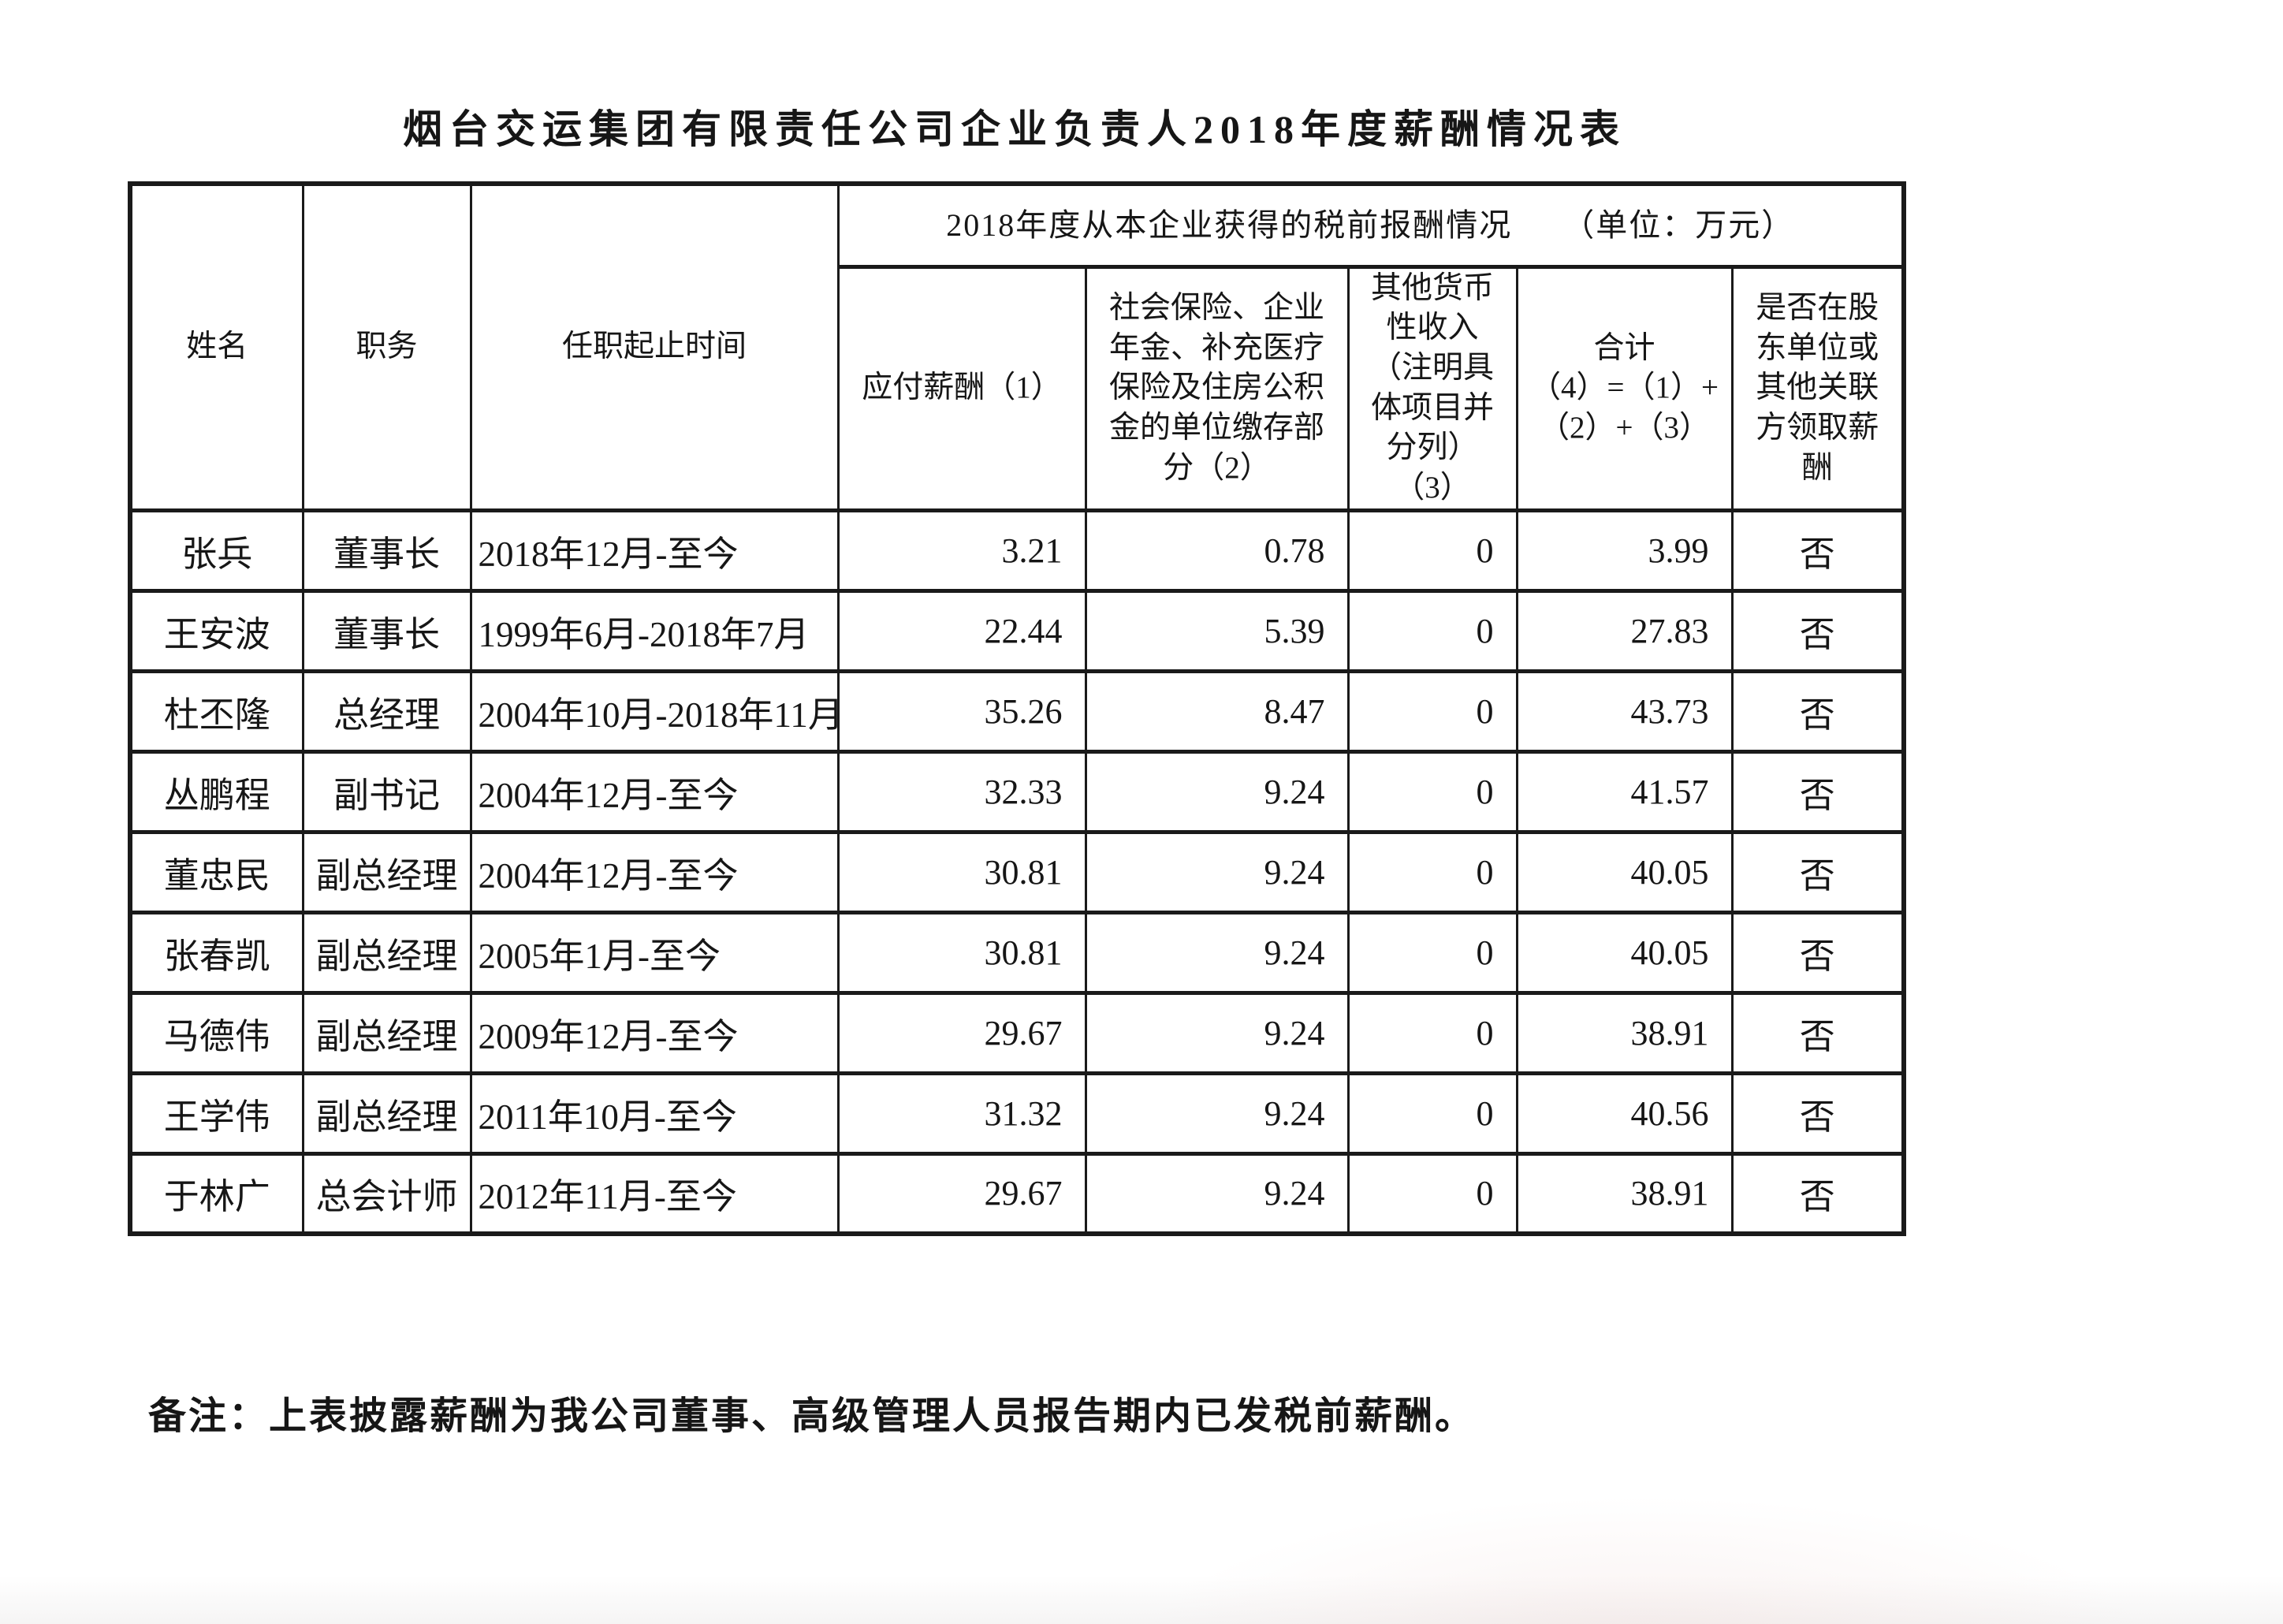 The height and width of the screenshot is (1624, 2283). I want to click on cell-name: 于林广, so click(216, 1193).